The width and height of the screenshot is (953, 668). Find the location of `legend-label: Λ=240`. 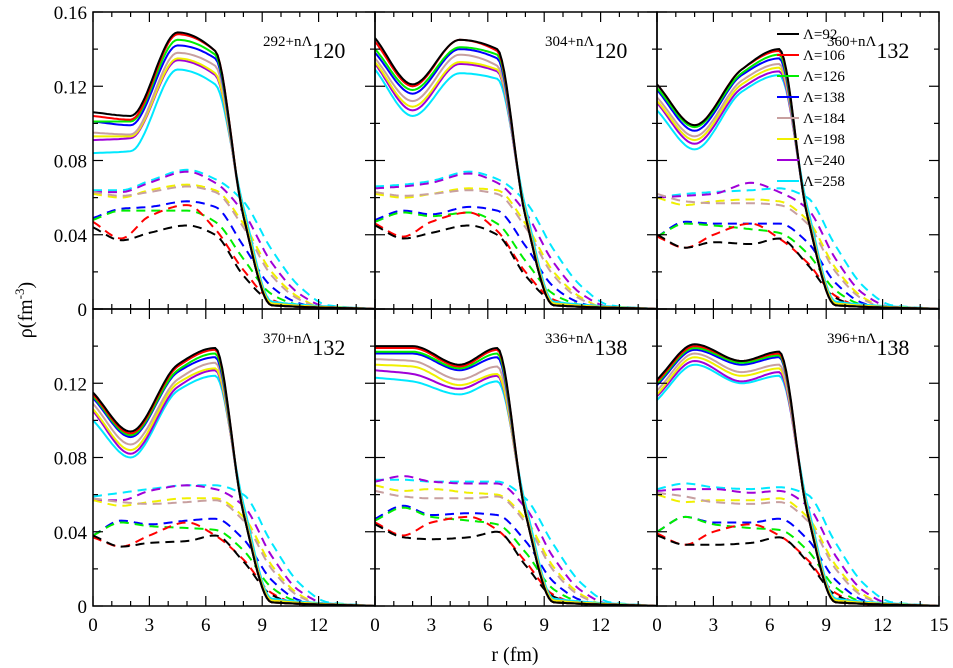

legend-label: Λ=240 is located at coordinates (824, 161).